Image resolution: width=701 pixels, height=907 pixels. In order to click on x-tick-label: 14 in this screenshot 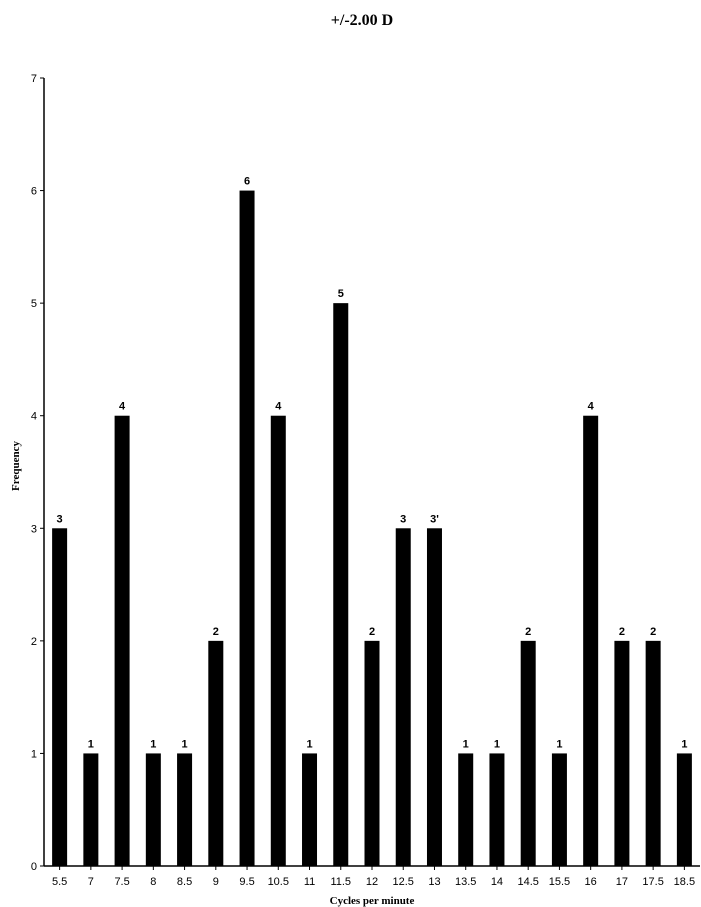, I will do `click(497, 882)`.